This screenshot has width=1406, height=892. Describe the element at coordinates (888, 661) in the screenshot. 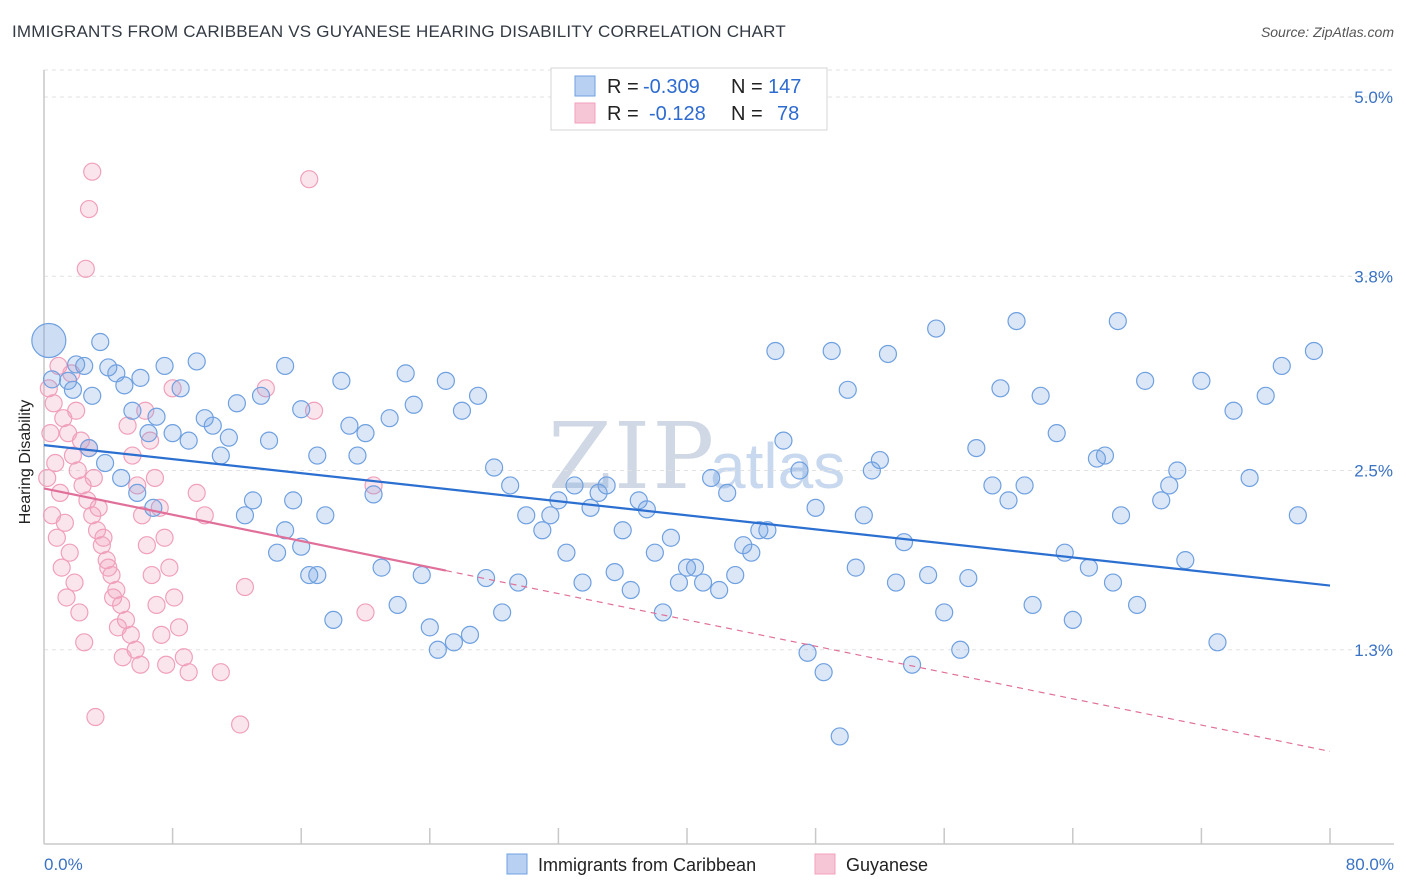

I see `guyanese-trend-line-extension` at that location.